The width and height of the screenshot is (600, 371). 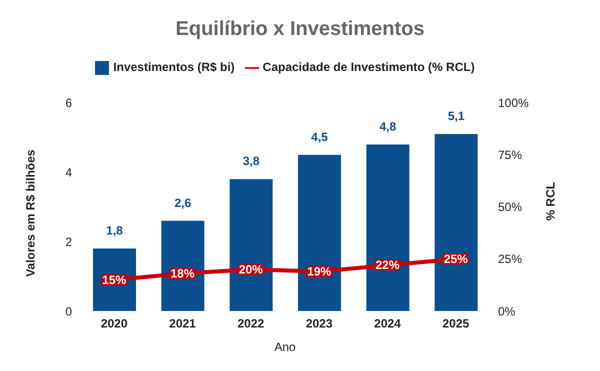 I want to click on y2-axis-title: % RCL, so click(x=550, y=201).